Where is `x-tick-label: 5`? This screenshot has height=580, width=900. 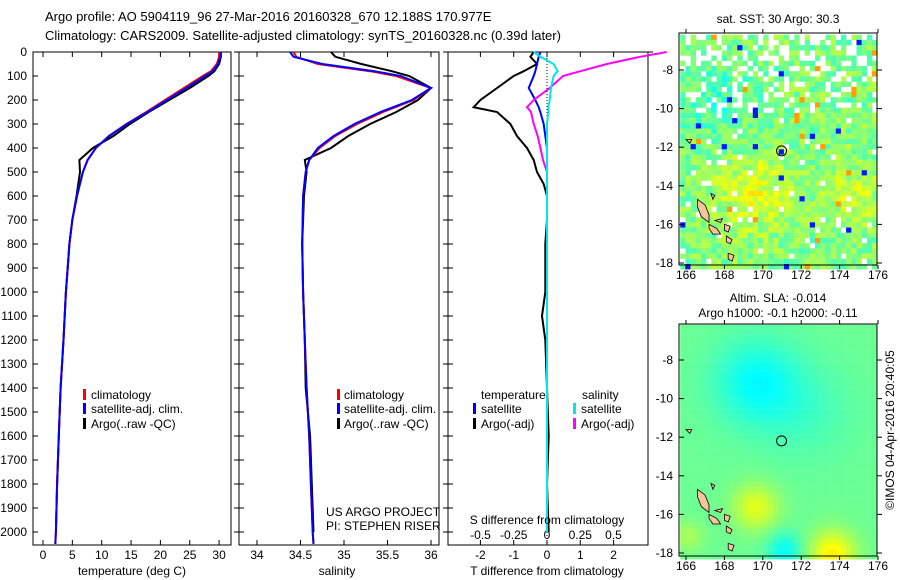
x-tick-label: 5 is located at coordinates (72, 555).